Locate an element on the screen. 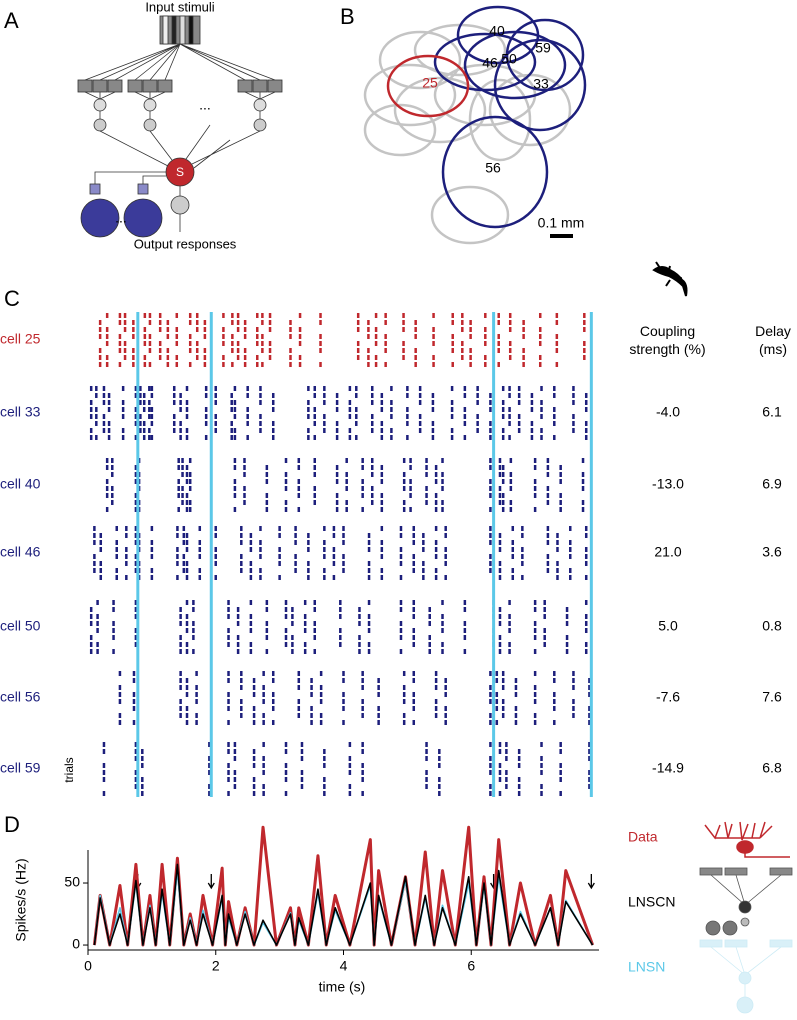 This screenshot has width=797, height=1020. delay-value: 6.1 is located at coordinates (772, 412).